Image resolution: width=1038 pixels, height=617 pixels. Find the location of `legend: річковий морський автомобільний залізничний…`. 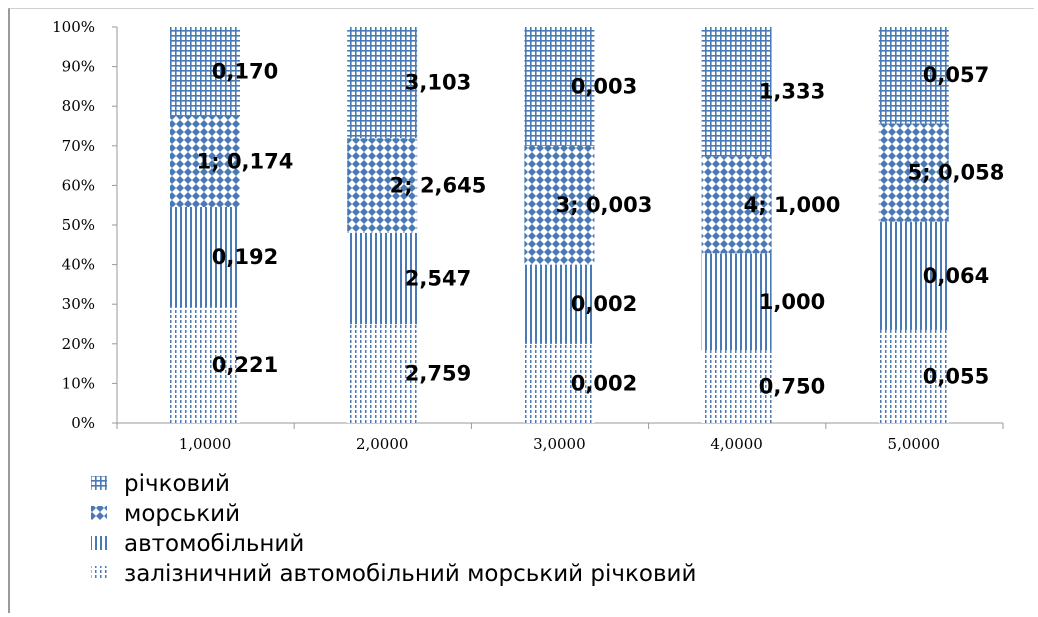

legend: річковий морський автомобільний залізничний… is located at coordinates (393, 529).